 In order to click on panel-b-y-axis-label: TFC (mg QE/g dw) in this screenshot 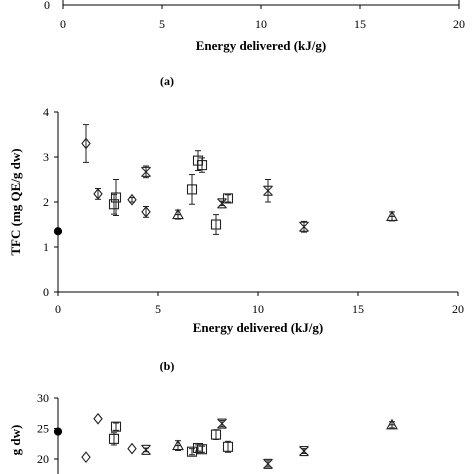, I will do `click(15, 201)`.